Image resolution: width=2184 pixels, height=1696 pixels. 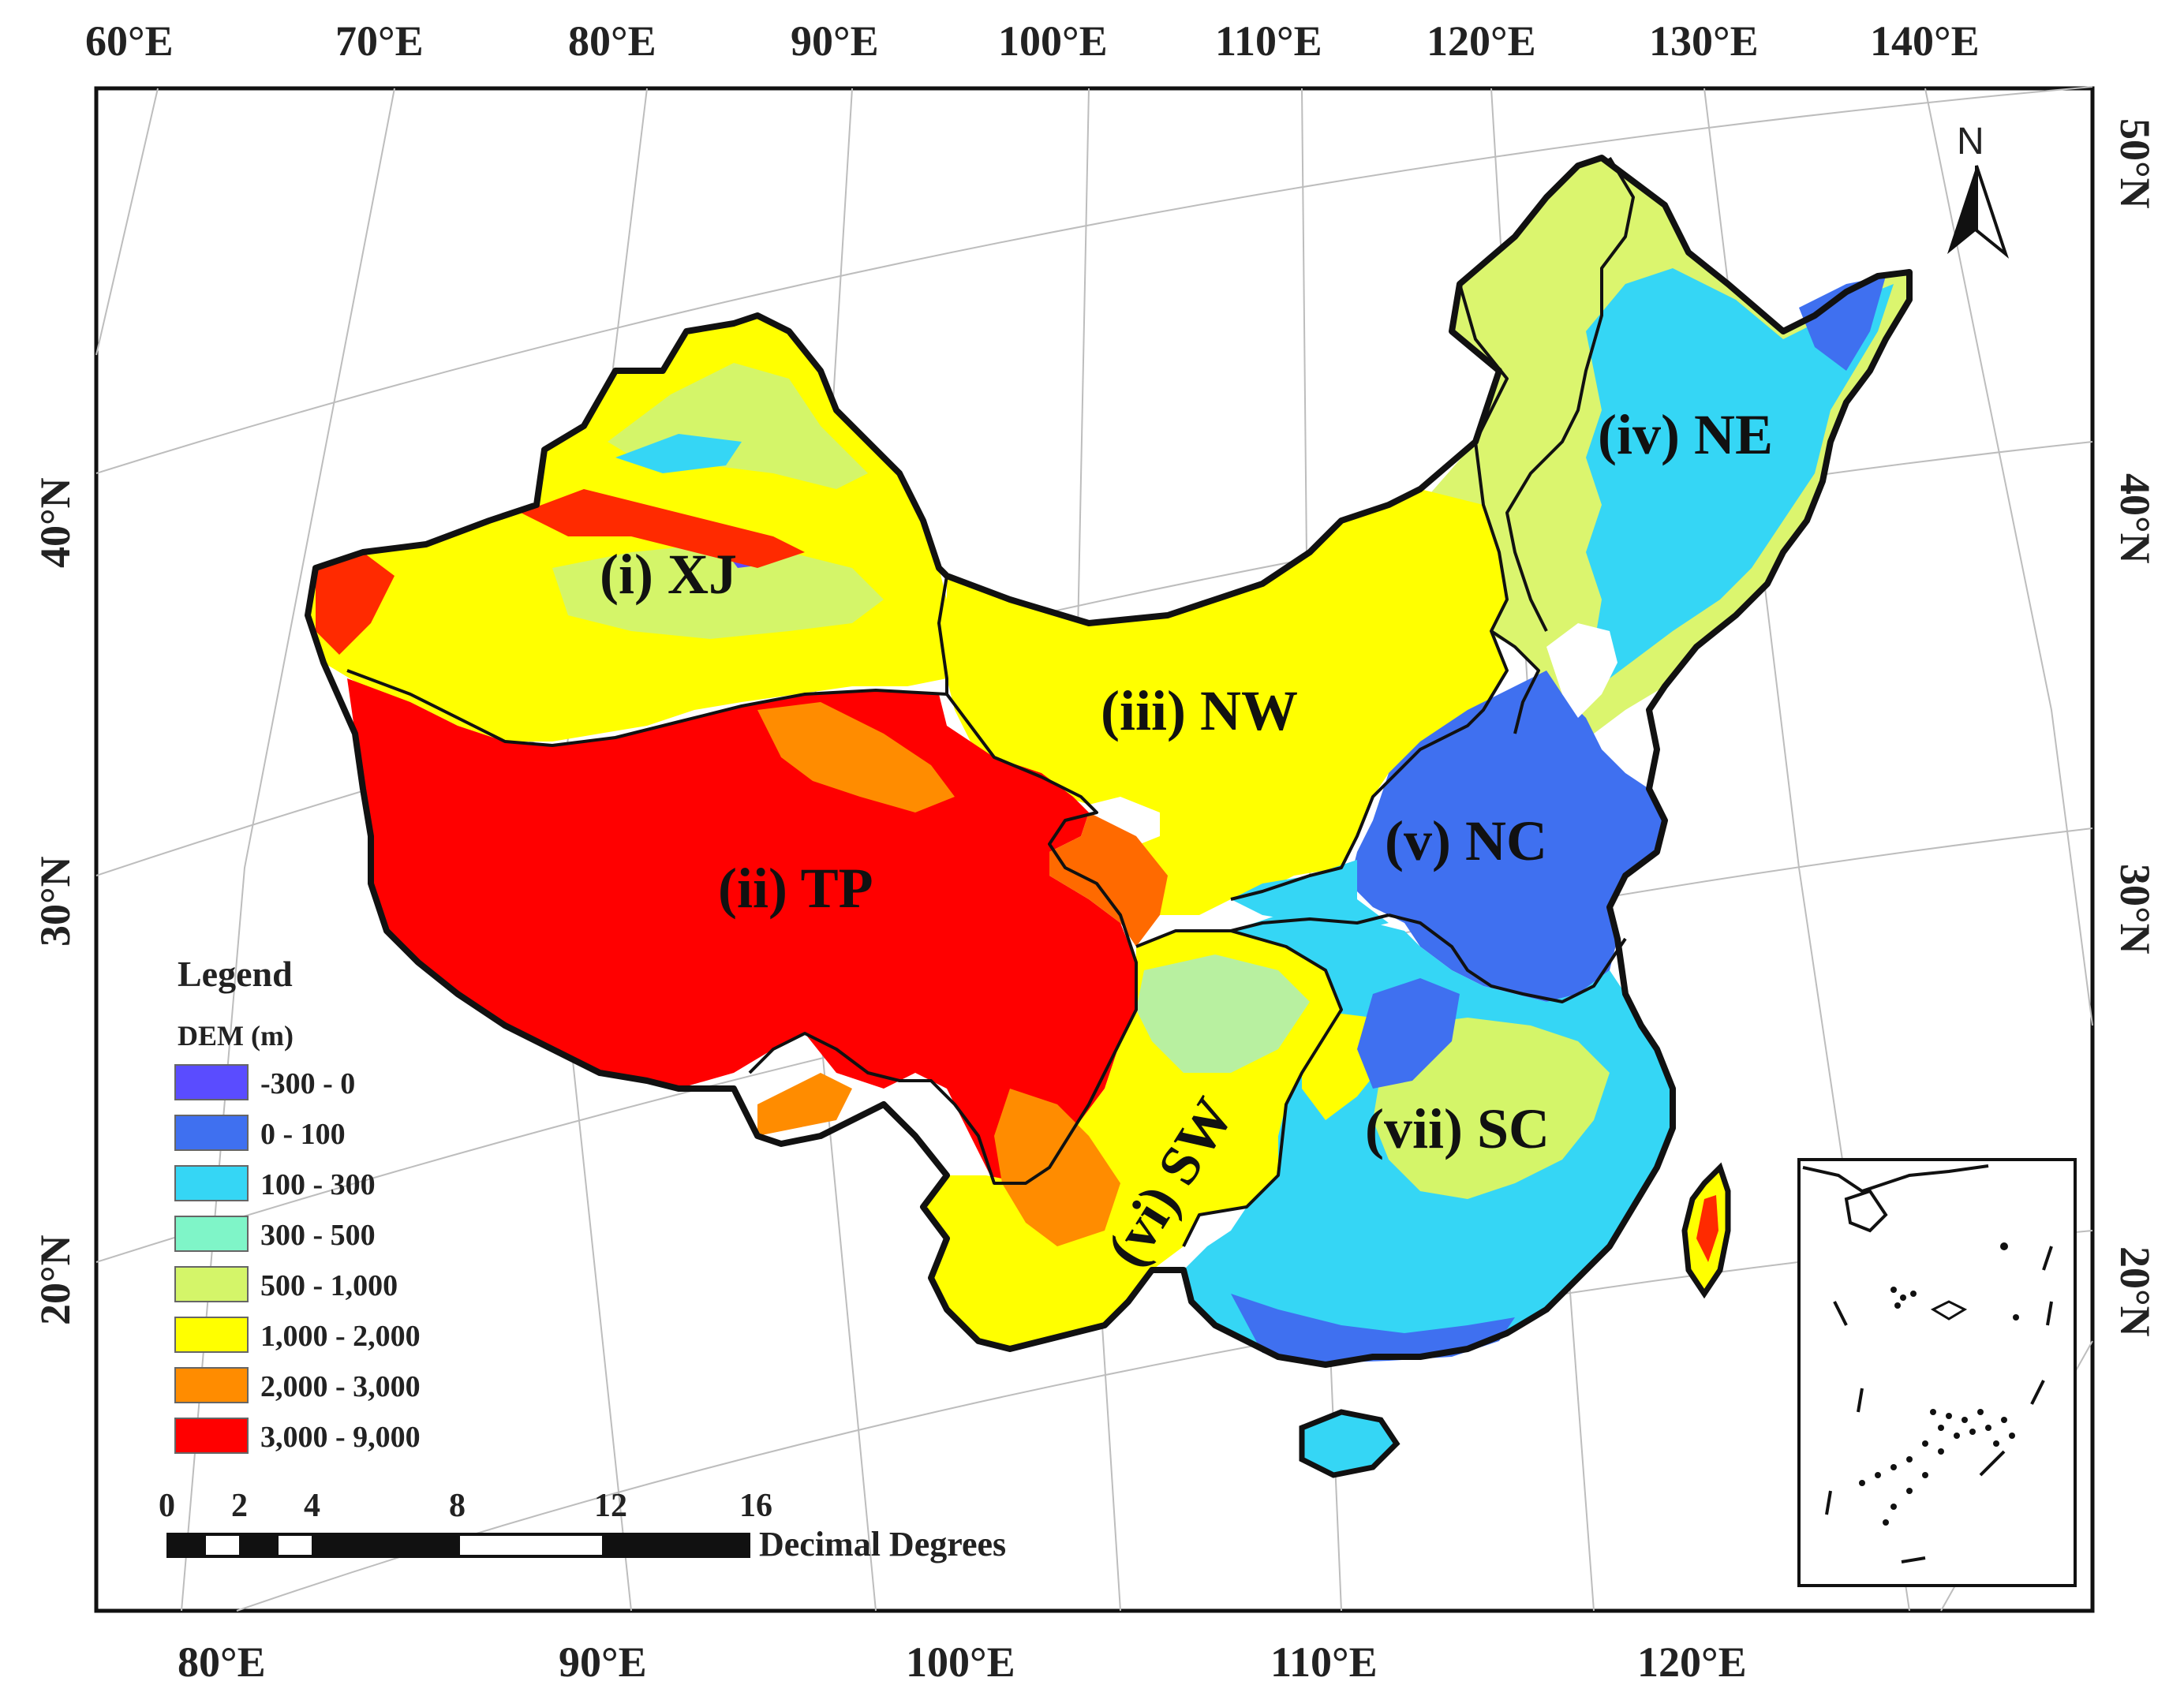 I want to click on scale-tick-label: 2, so click(x=239, y=1506).